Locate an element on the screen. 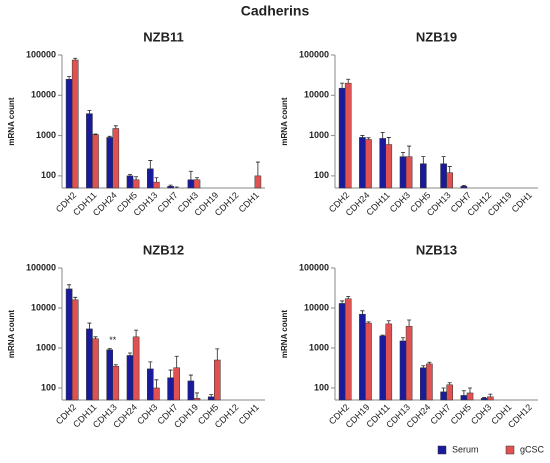 The width and height of the screenshot is (550, 463). panel-title: NZB11 is located at coordinates (163, 36).